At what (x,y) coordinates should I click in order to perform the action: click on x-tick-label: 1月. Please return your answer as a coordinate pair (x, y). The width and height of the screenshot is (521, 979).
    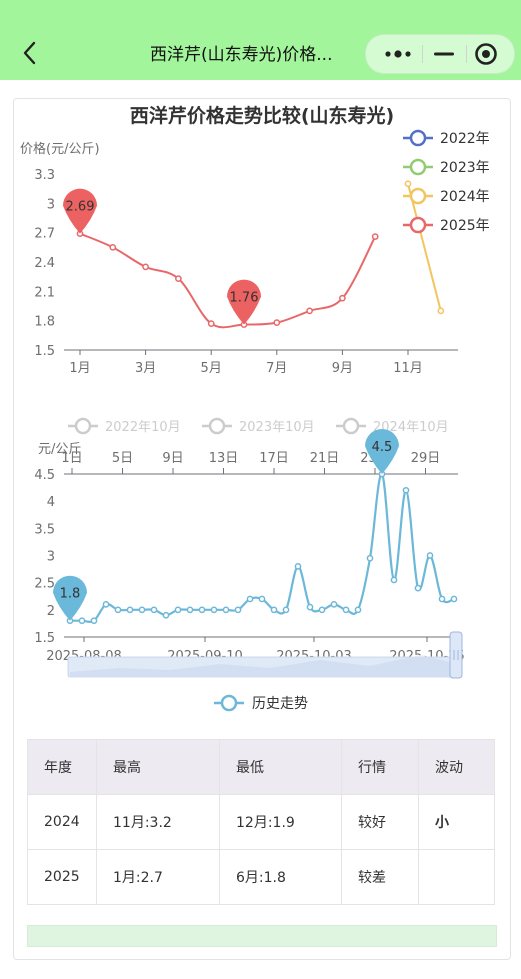
    Looking at the image, I should click on (79, 368).